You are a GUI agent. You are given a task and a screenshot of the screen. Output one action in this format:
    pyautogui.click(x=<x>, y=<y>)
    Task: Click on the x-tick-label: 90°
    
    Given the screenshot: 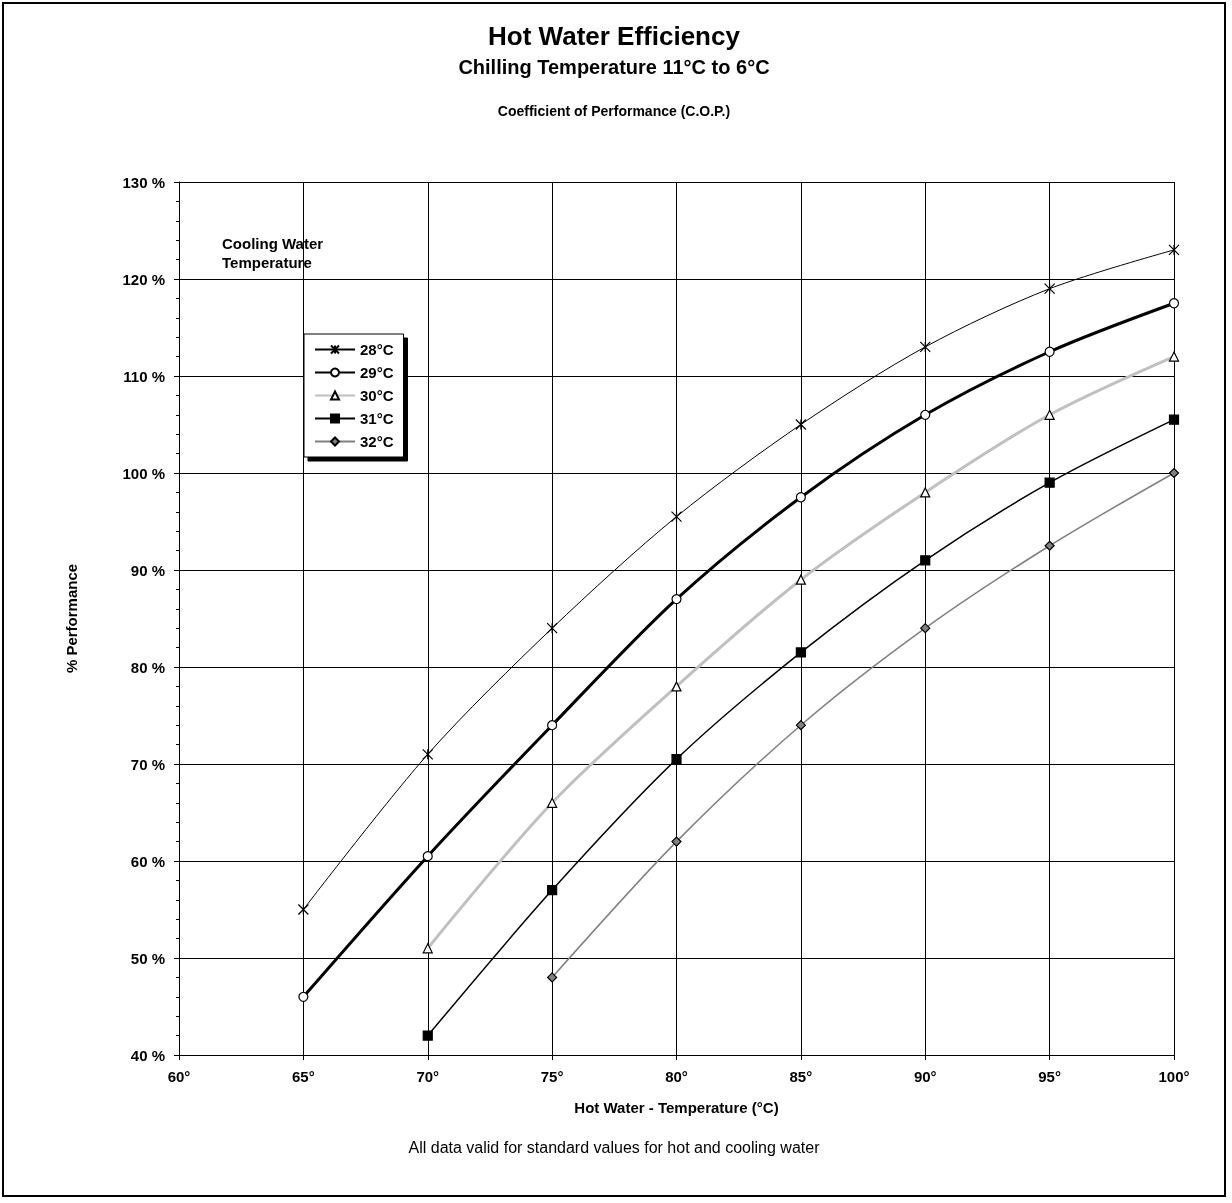 What is the action you would take?
    pyautogui.click(x=925, y=1076)
    